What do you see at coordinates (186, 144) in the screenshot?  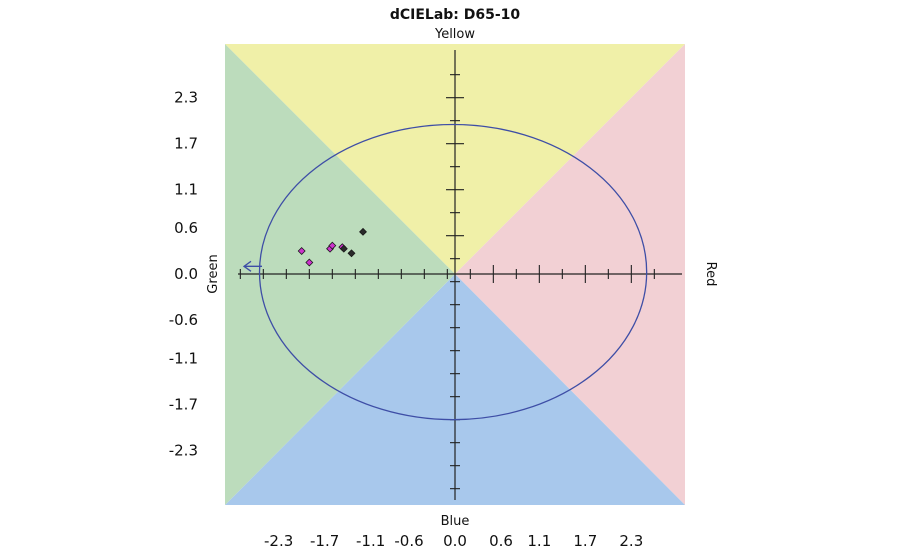 I see `y-tick-label: 1.7` at bounding box center [186, 144].